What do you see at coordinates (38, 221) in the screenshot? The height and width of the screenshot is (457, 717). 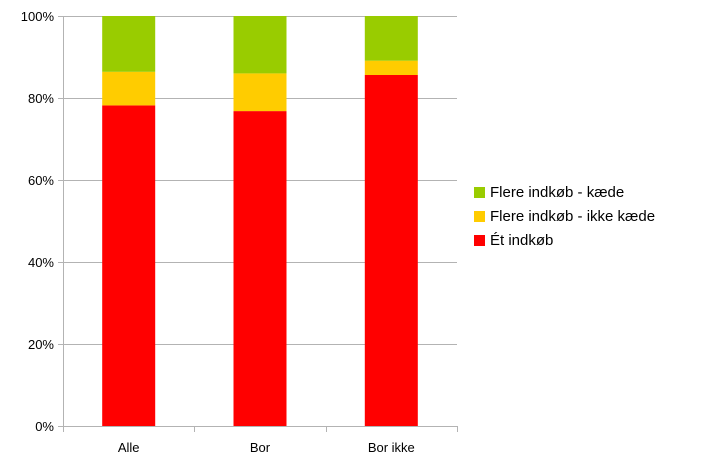 I see `y-axis-tick-labels: 0% 20% 40% 60% 80% 100%` at bounding box center [38, 221].